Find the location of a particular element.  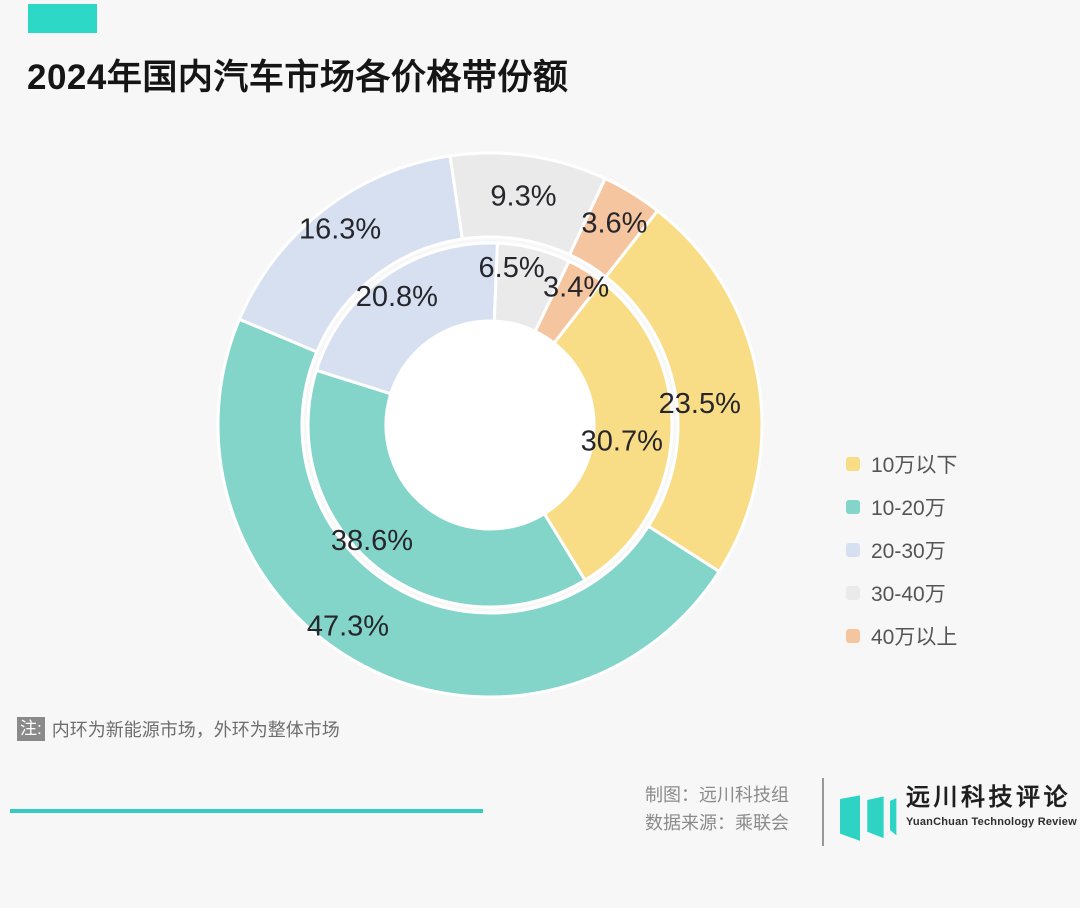

brand-text: 远川科技评论 YuanChuan Technology Review is located at coordinates (991, 805).